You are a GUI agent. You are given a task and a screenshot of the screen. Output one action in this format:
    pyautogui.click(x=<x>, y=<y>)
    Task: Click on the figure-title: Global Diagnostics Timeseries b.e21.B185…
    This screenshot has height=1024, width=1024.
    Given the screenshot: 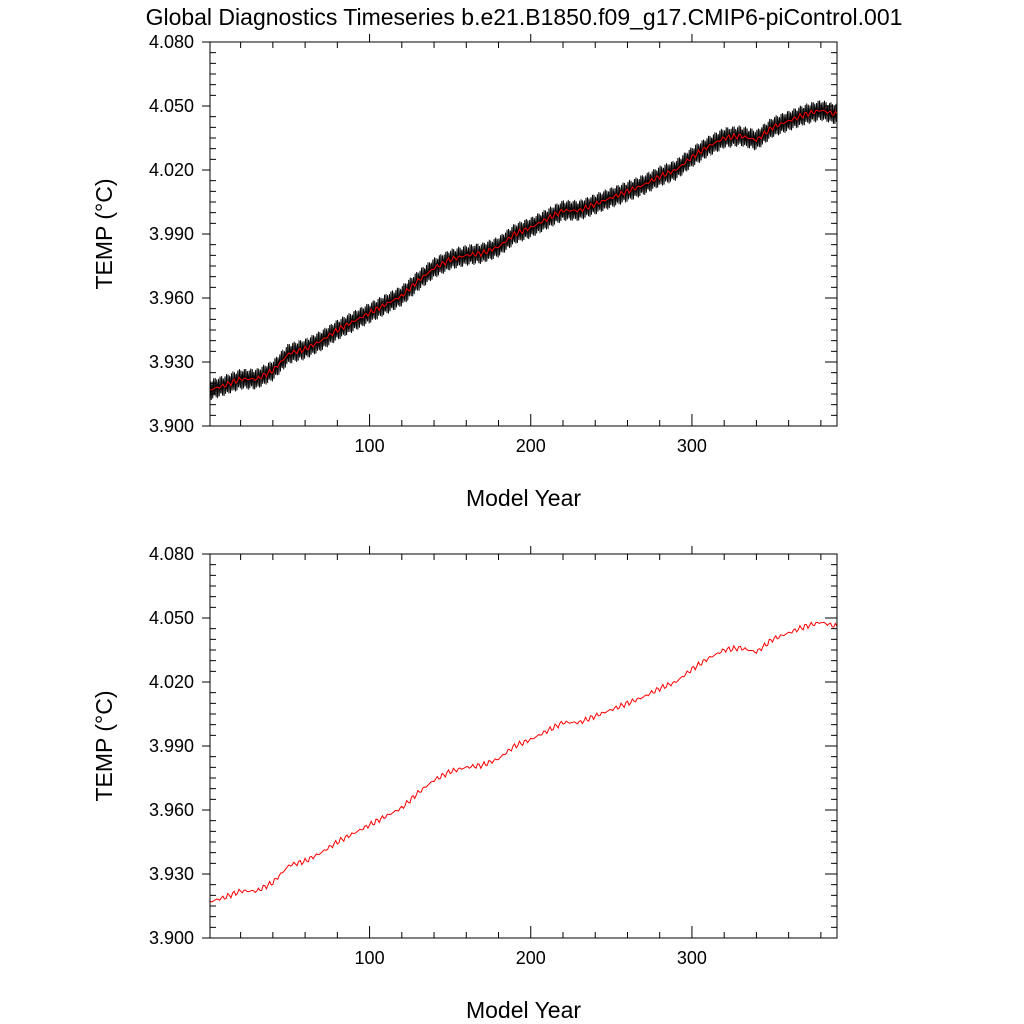 What is the action you would take?
    pyautogui.click(x=524, y=17)
    